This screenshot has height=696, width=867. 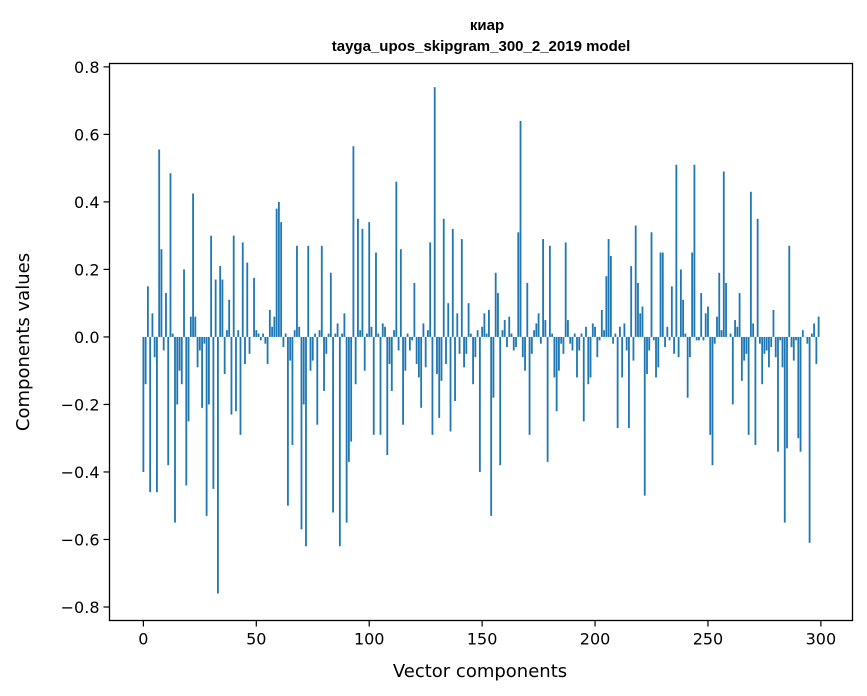 What do you see at coordinates (487, 25) in the screenshot?
I see `chart-title: киар` at bounding box center [487, 25].